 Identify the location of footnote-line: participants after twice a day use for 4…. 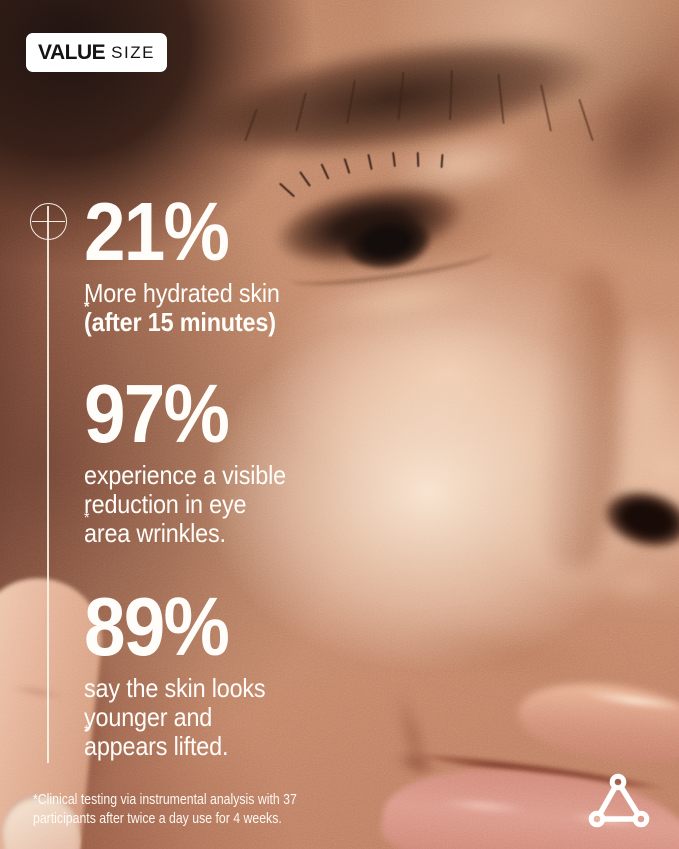
(157, 818).